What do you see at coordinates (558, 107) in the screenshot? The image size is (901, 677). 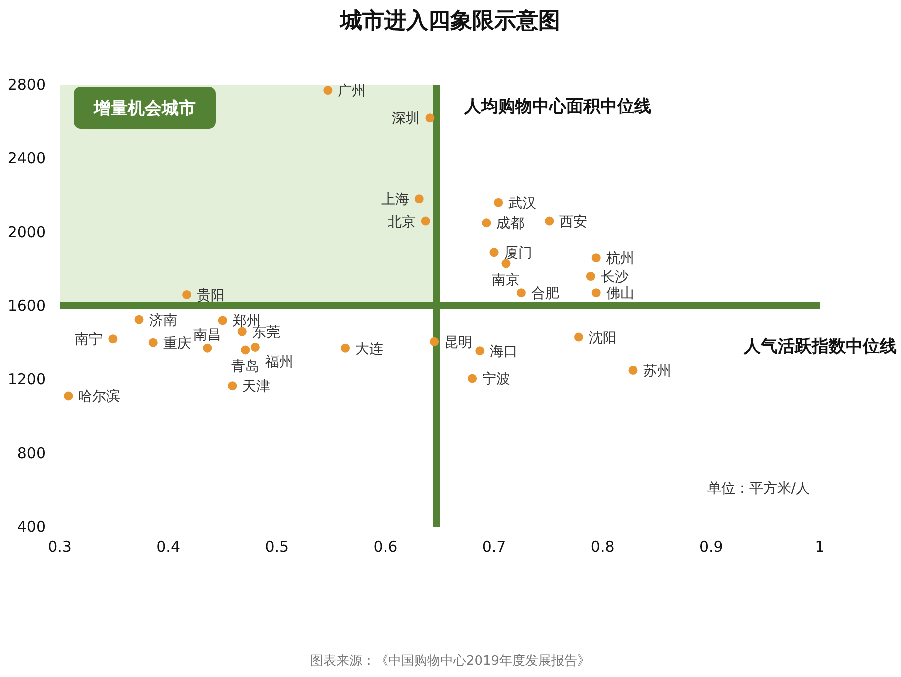 I see `ref-line-label: 人均购物中心面积中位线` at bounding box center [558, 107].